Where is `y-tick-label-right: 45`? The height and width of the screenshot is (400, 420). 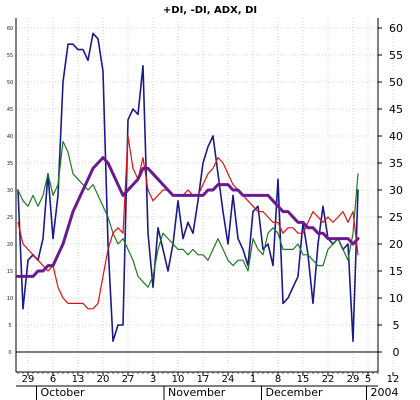
y-tick-label-right: 45 is located at coordinates (396, 109).